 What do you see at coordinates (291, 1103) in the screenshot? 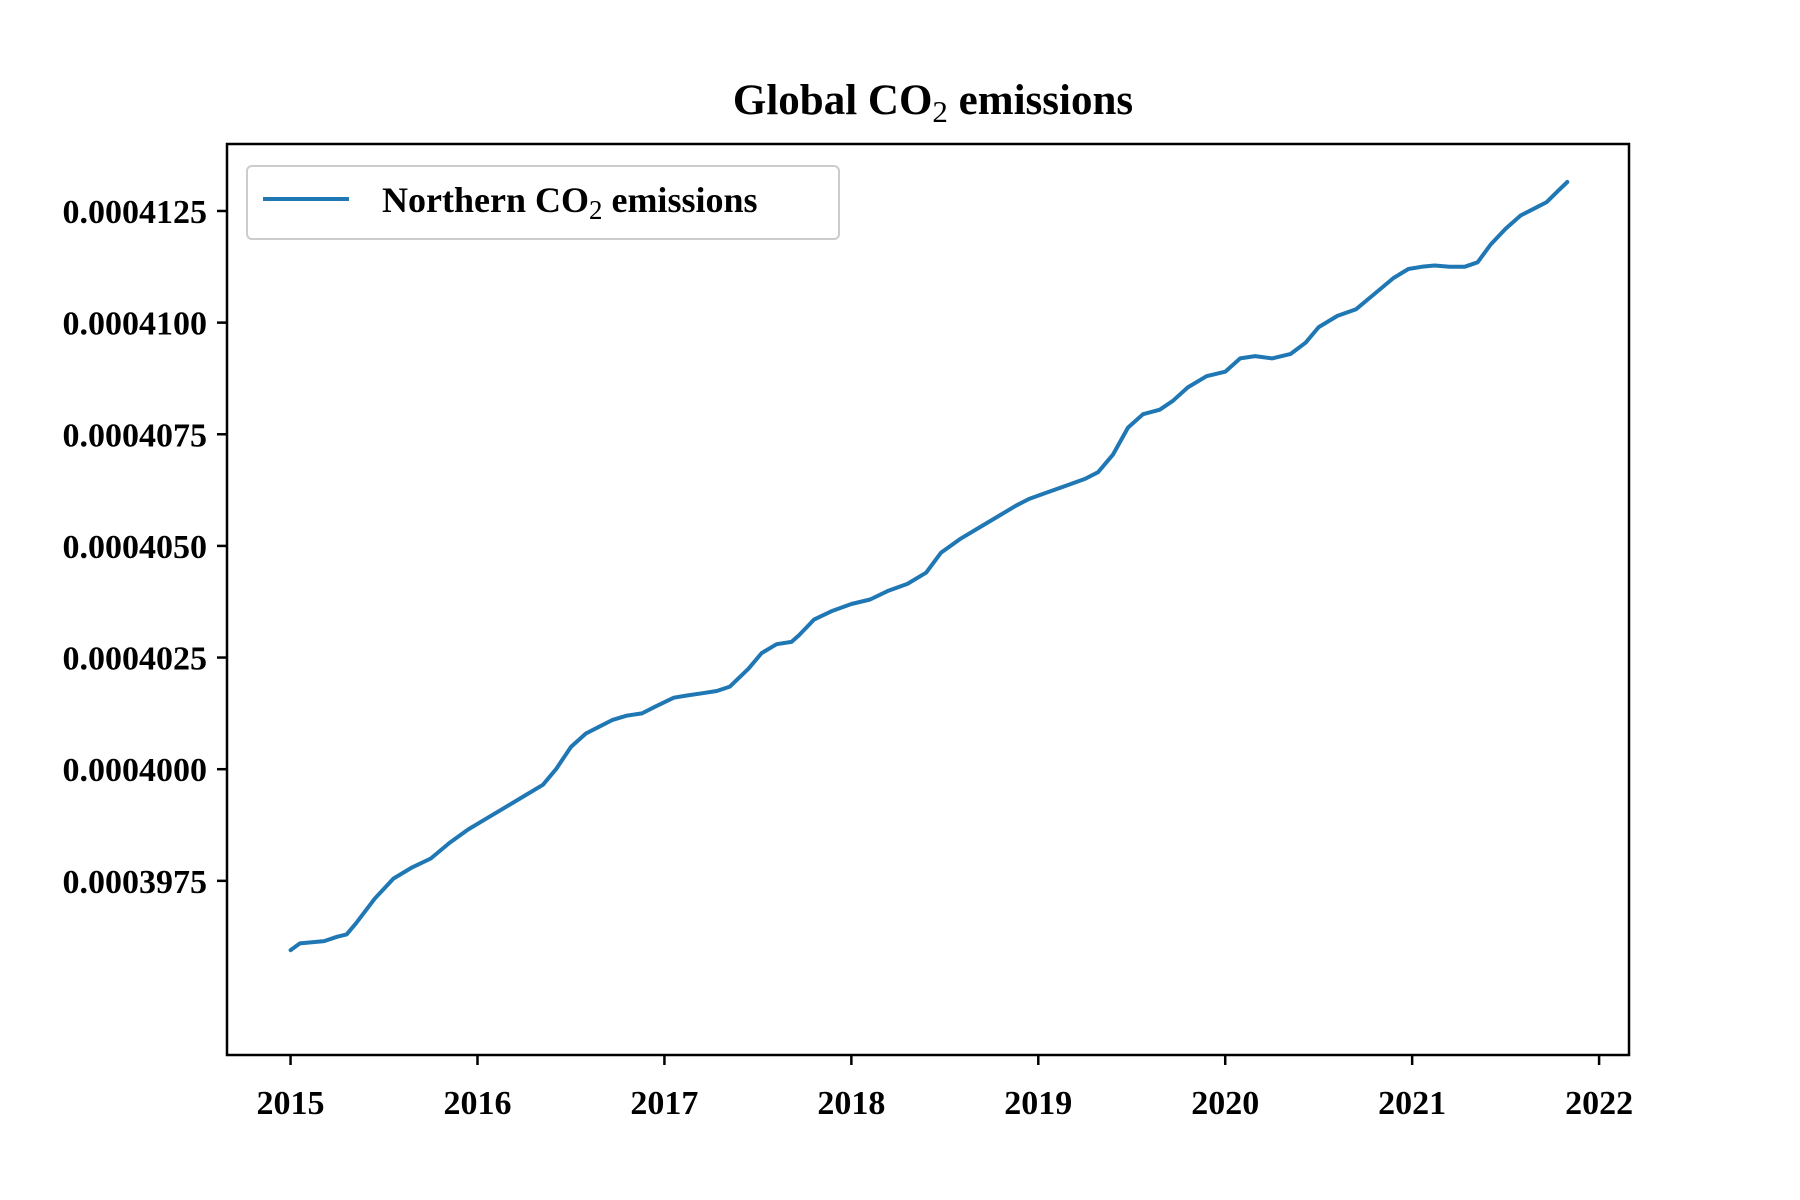
I see `x-tick-label: 2015` at bounding box center [291, 1103].